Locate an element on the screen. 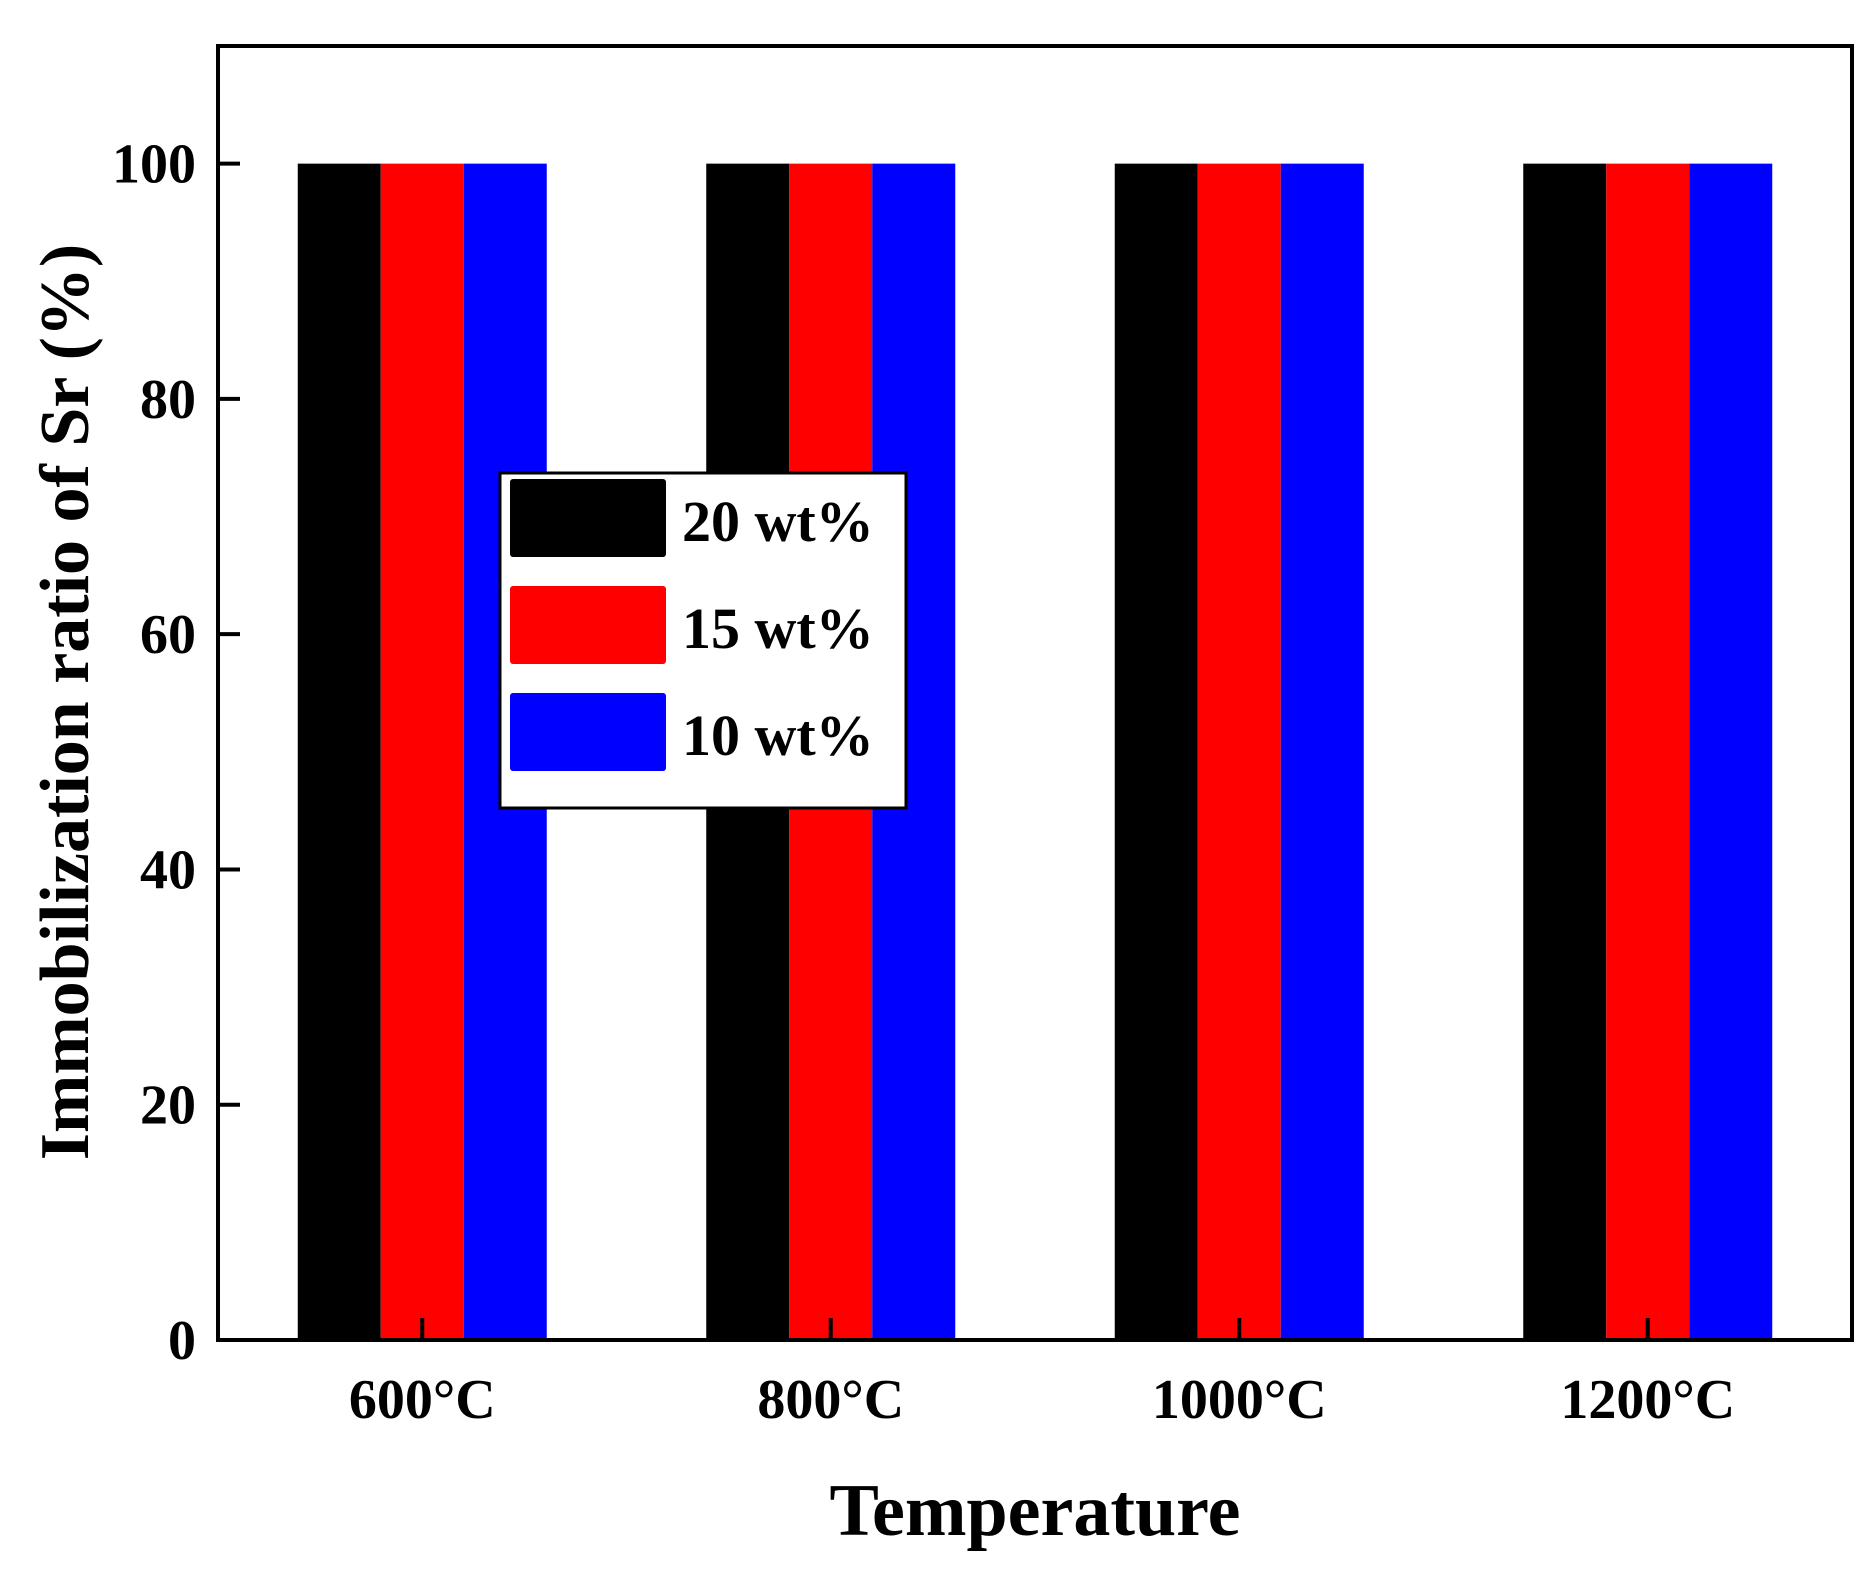 The height and width of the screenshot is (1571, 1870). legend-label: 10 wt% is located at coordinates (778, 735).